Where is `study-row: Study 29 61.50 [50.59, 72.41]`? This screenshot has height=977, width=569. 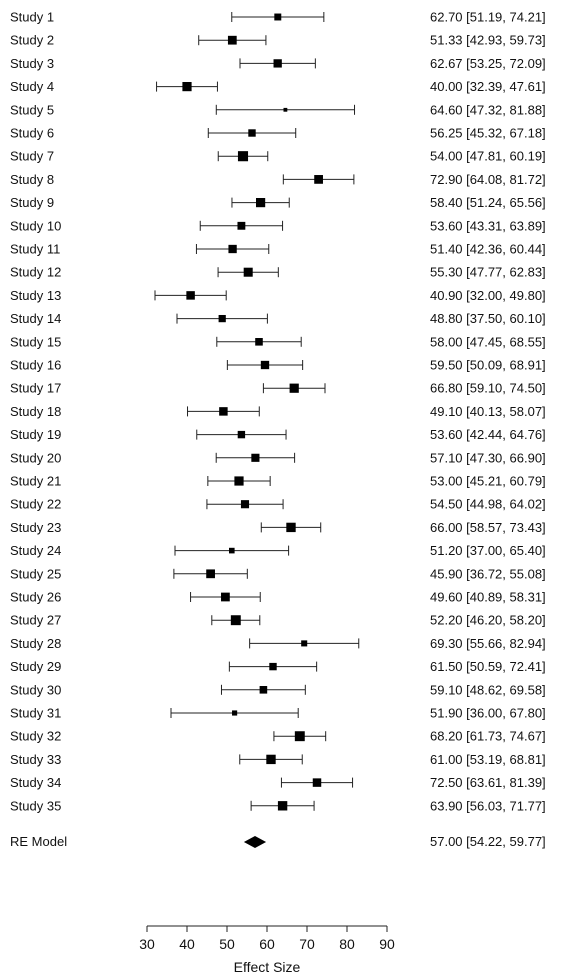 study-row: Study 29 61.50 [50.59, 72.41] is located at coordinates (278, 666).